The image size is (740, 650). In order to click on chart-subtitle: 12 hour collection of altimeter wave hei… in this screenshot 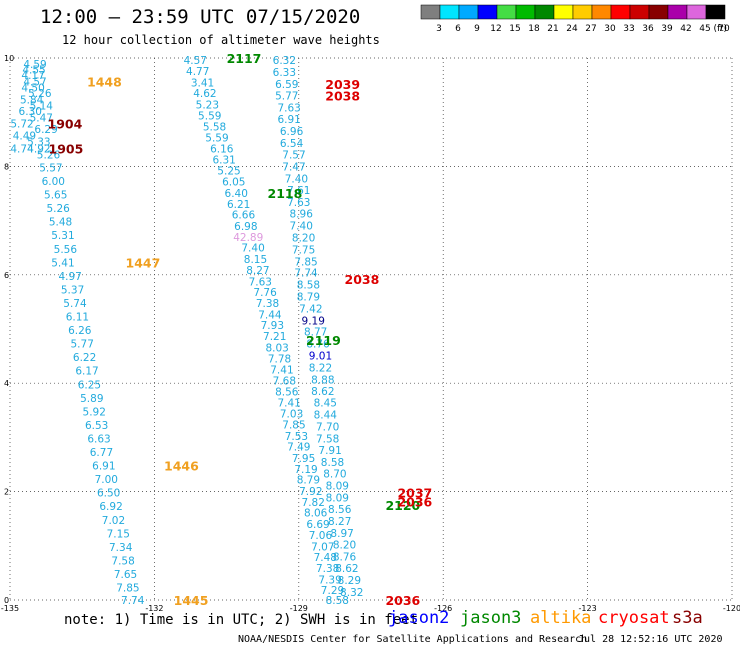, I will do `click(221, 40)`.